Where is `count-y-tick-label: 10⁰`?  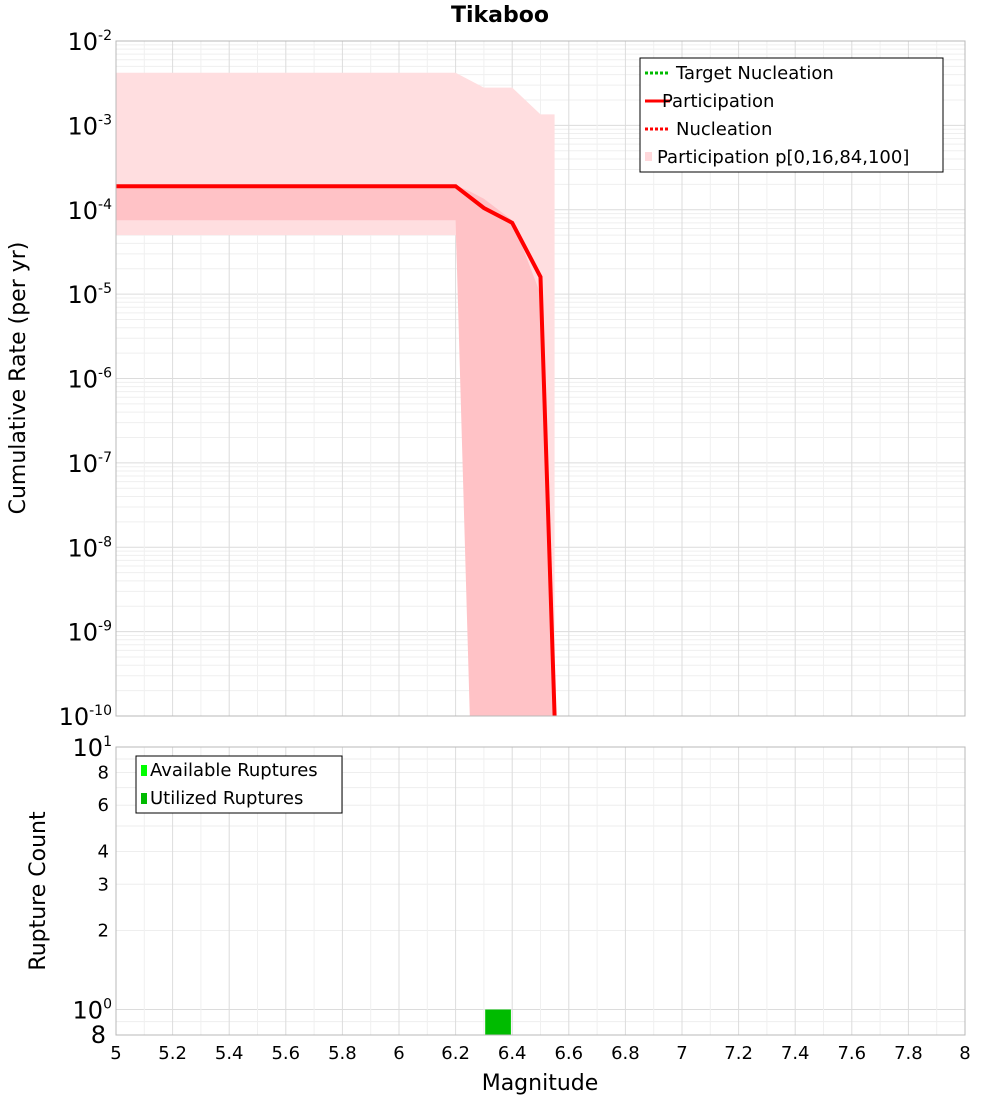
count-y-tick-label: 10⁰ is located at coordinates (92, 1011).